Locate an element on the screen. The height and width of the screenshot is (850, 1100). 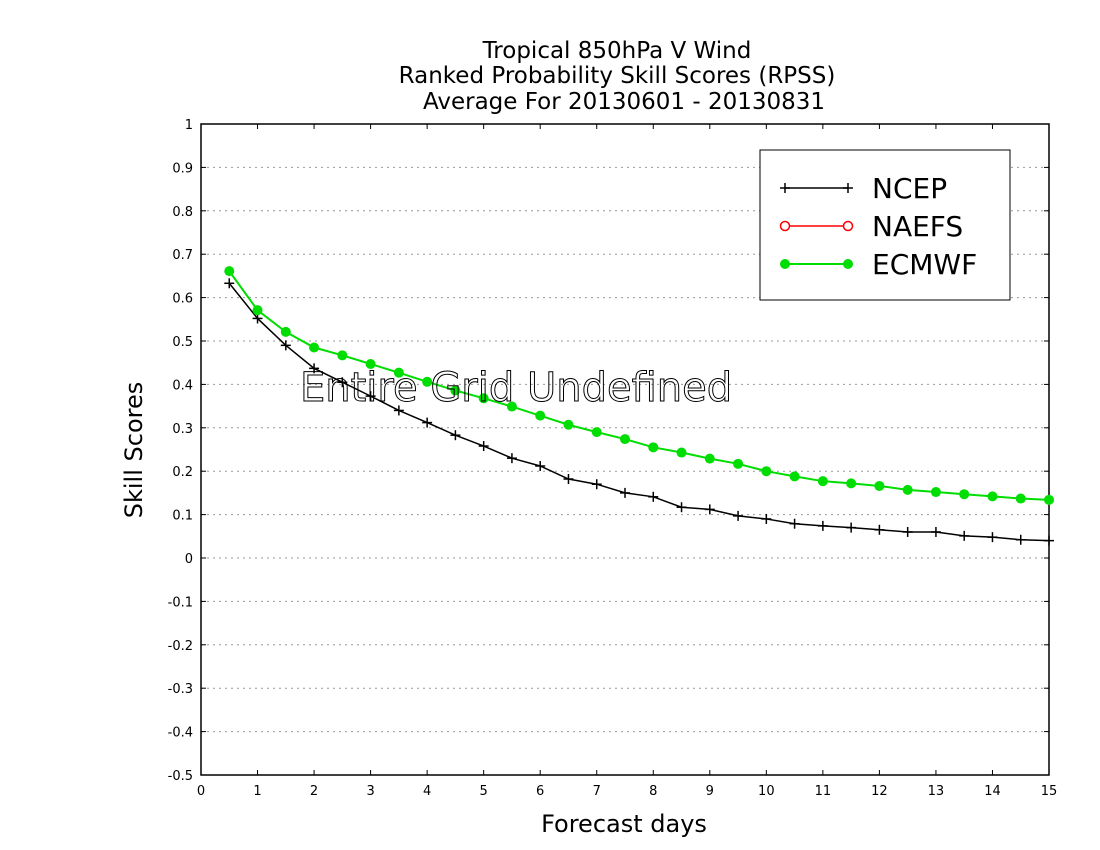
x-tick-label: 8 is located at coordinates (653, 791).